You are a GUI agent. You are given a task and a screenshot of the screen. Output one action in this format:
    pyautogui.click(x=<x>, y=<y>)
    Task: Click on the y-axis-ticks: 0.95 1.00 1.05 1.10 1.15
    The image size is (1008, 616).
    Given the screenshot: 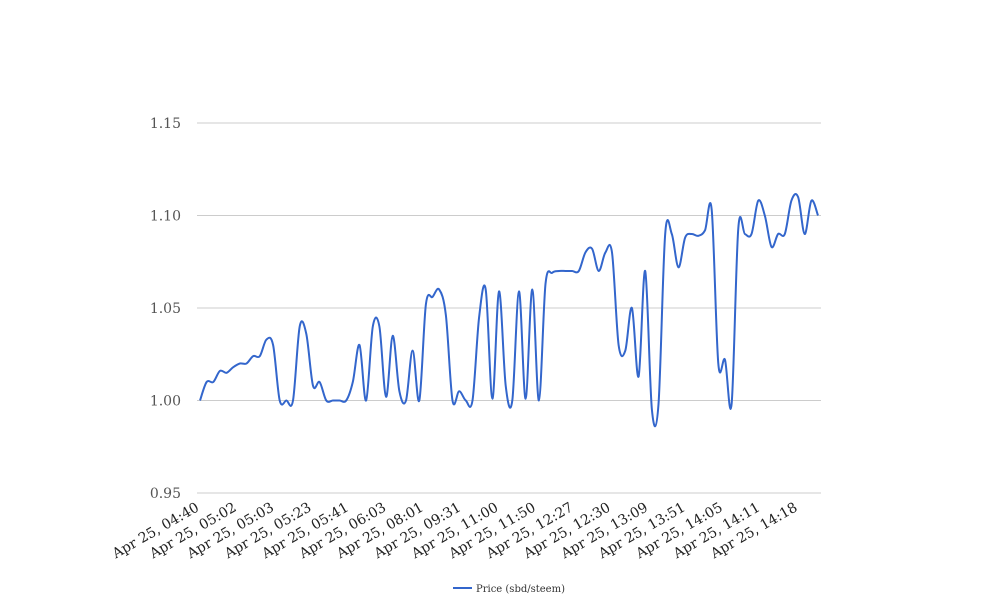 What is the action you would take?
    pyautogui.click(x=165, y=309)
    